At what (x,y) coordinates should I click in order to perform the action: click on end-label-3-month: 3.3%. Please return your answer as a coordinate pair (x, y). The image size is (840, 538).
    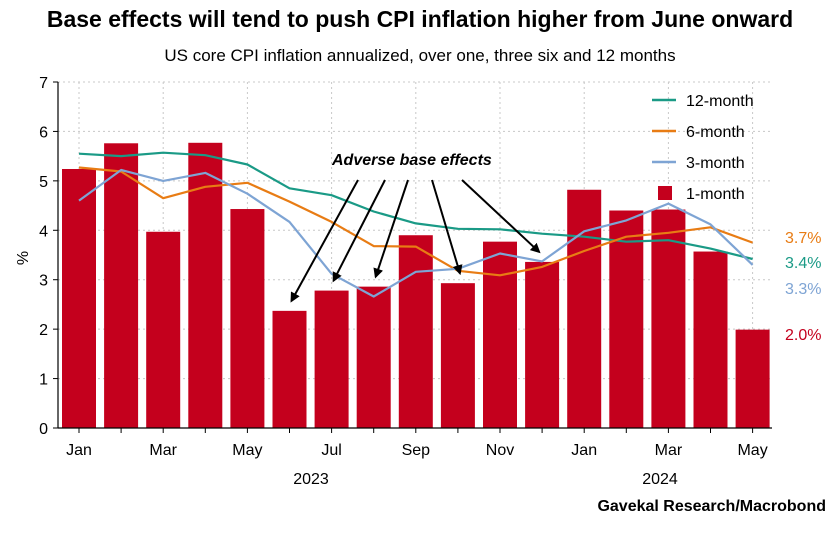
    Looking at the image, I should click on (803, 289).